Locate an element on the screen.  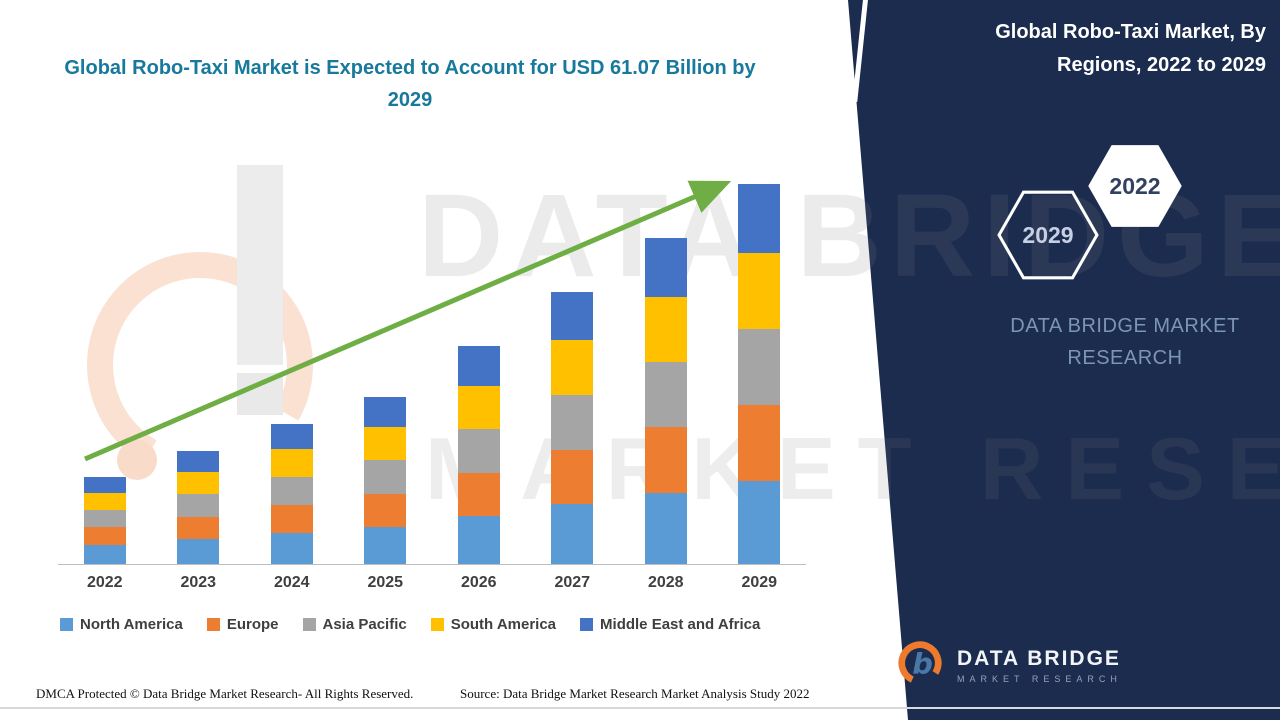
bottom-divider-line is located at coordinates (640, 708).